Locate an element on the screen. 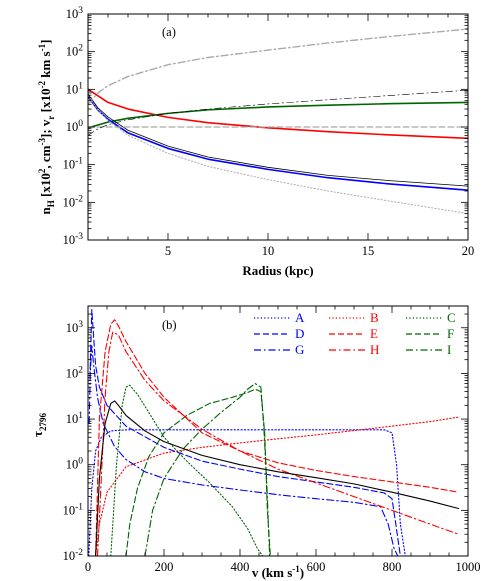 This screenshot has height=581, width=485. legend-label-i: I is located at coordinates (449, 349).